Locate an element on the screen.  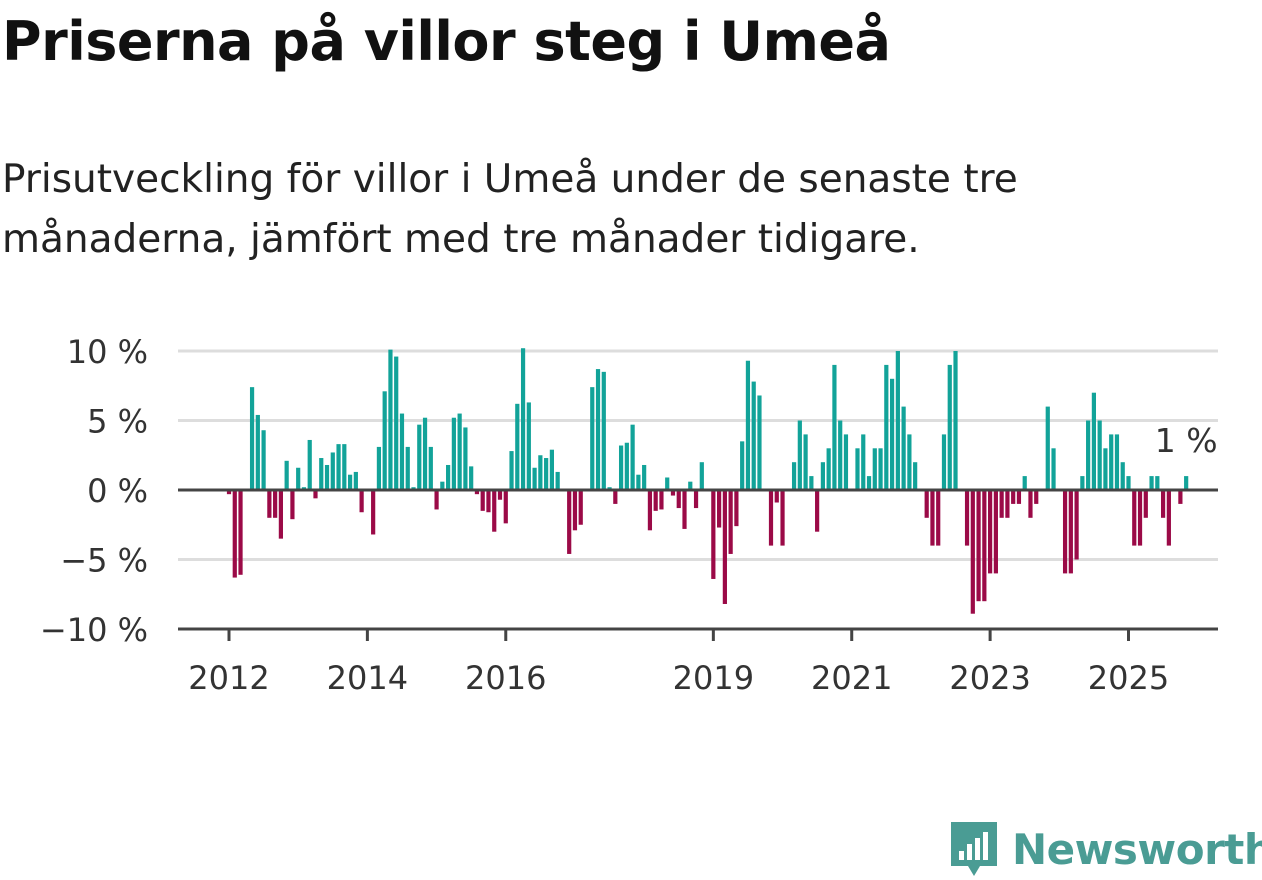
x-tick-label: 2025 is located at coordinates (1128, 678).